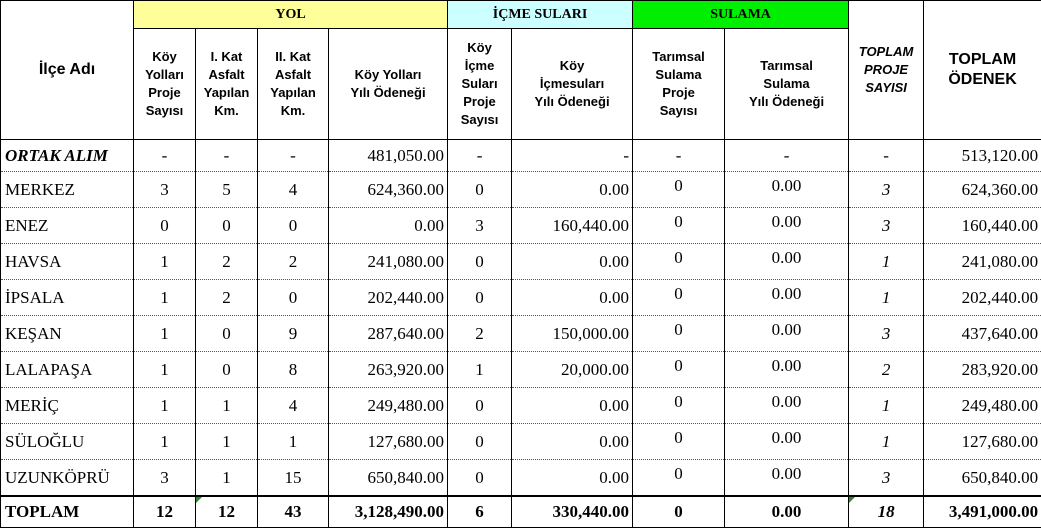 The width and height of the screenshot is (1041, 528). What do you see at coordinates (388, 226) in the screenshot?
I see `cell-yol-odenek: 0.00` at bounding box center [388, 226].